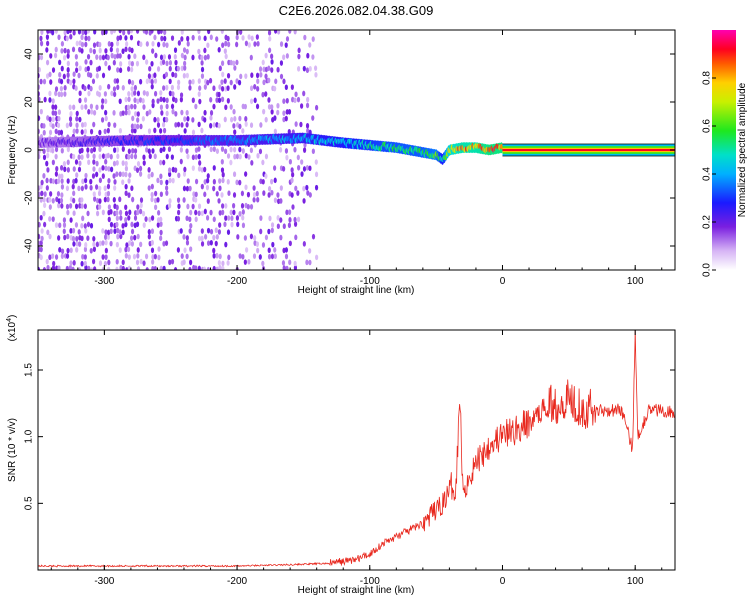 Image resolution: width=750 pixels, height=600 pixels. Describe the element at coordinates (370, 581) in the screenshot. I see `x-tick-label: -100` at that location.